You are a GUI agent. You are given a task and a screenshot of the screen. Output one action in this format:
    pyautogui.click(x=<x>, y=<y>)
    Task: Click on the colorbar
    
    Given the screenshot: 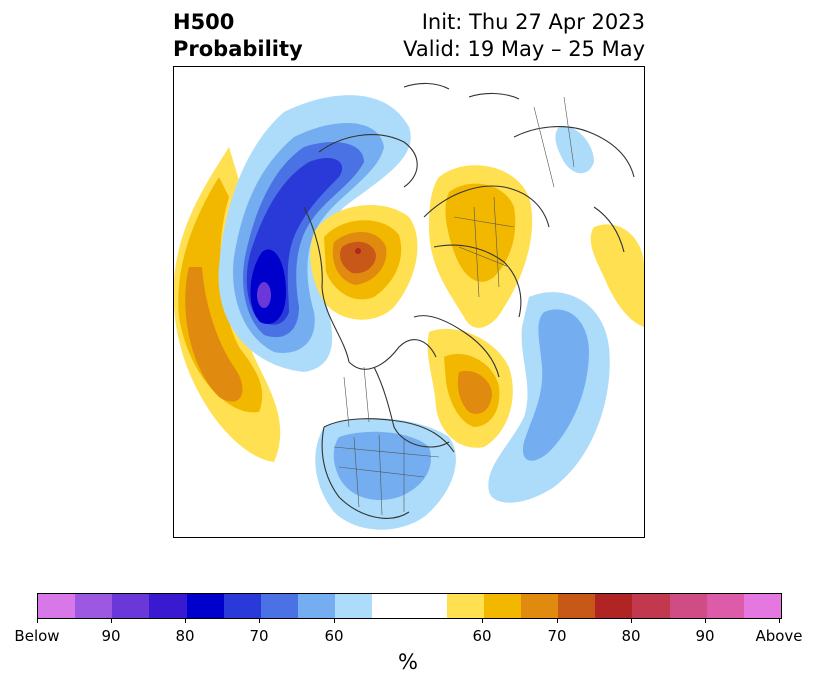 What is the action you would take?
    pyautogui.click(x=409, y=606)
    